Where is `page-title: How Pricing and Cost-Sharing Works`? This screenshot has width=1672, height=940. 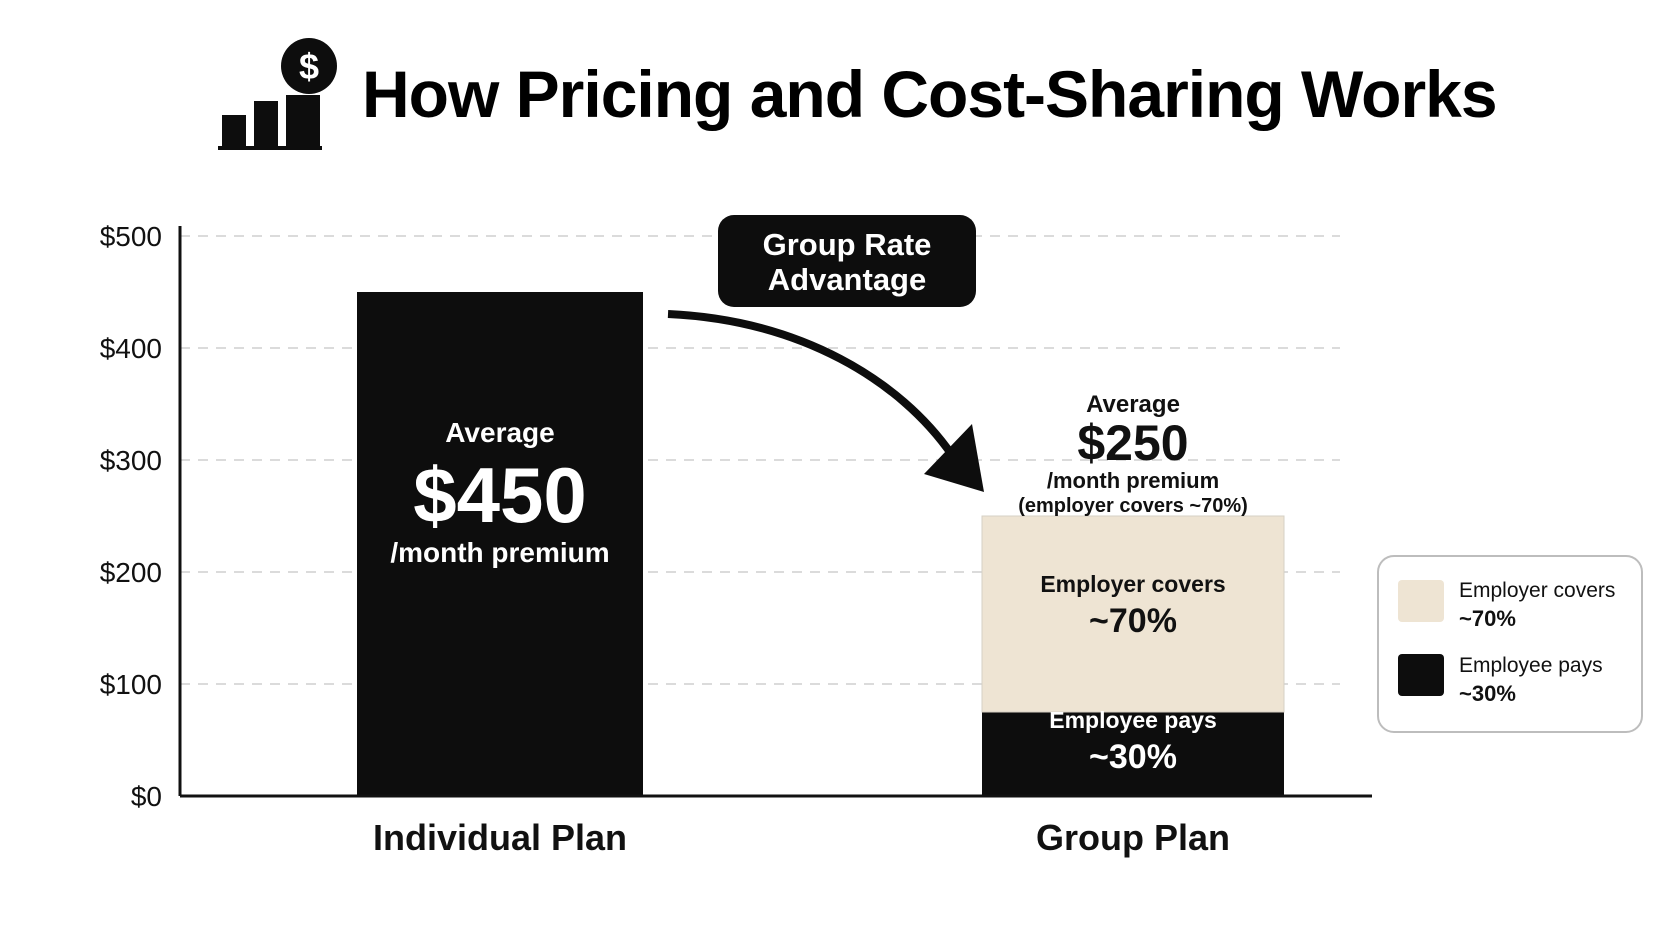 page-title: How Pricing and Cost-Sharing Works is located at coordinates (929, 94).